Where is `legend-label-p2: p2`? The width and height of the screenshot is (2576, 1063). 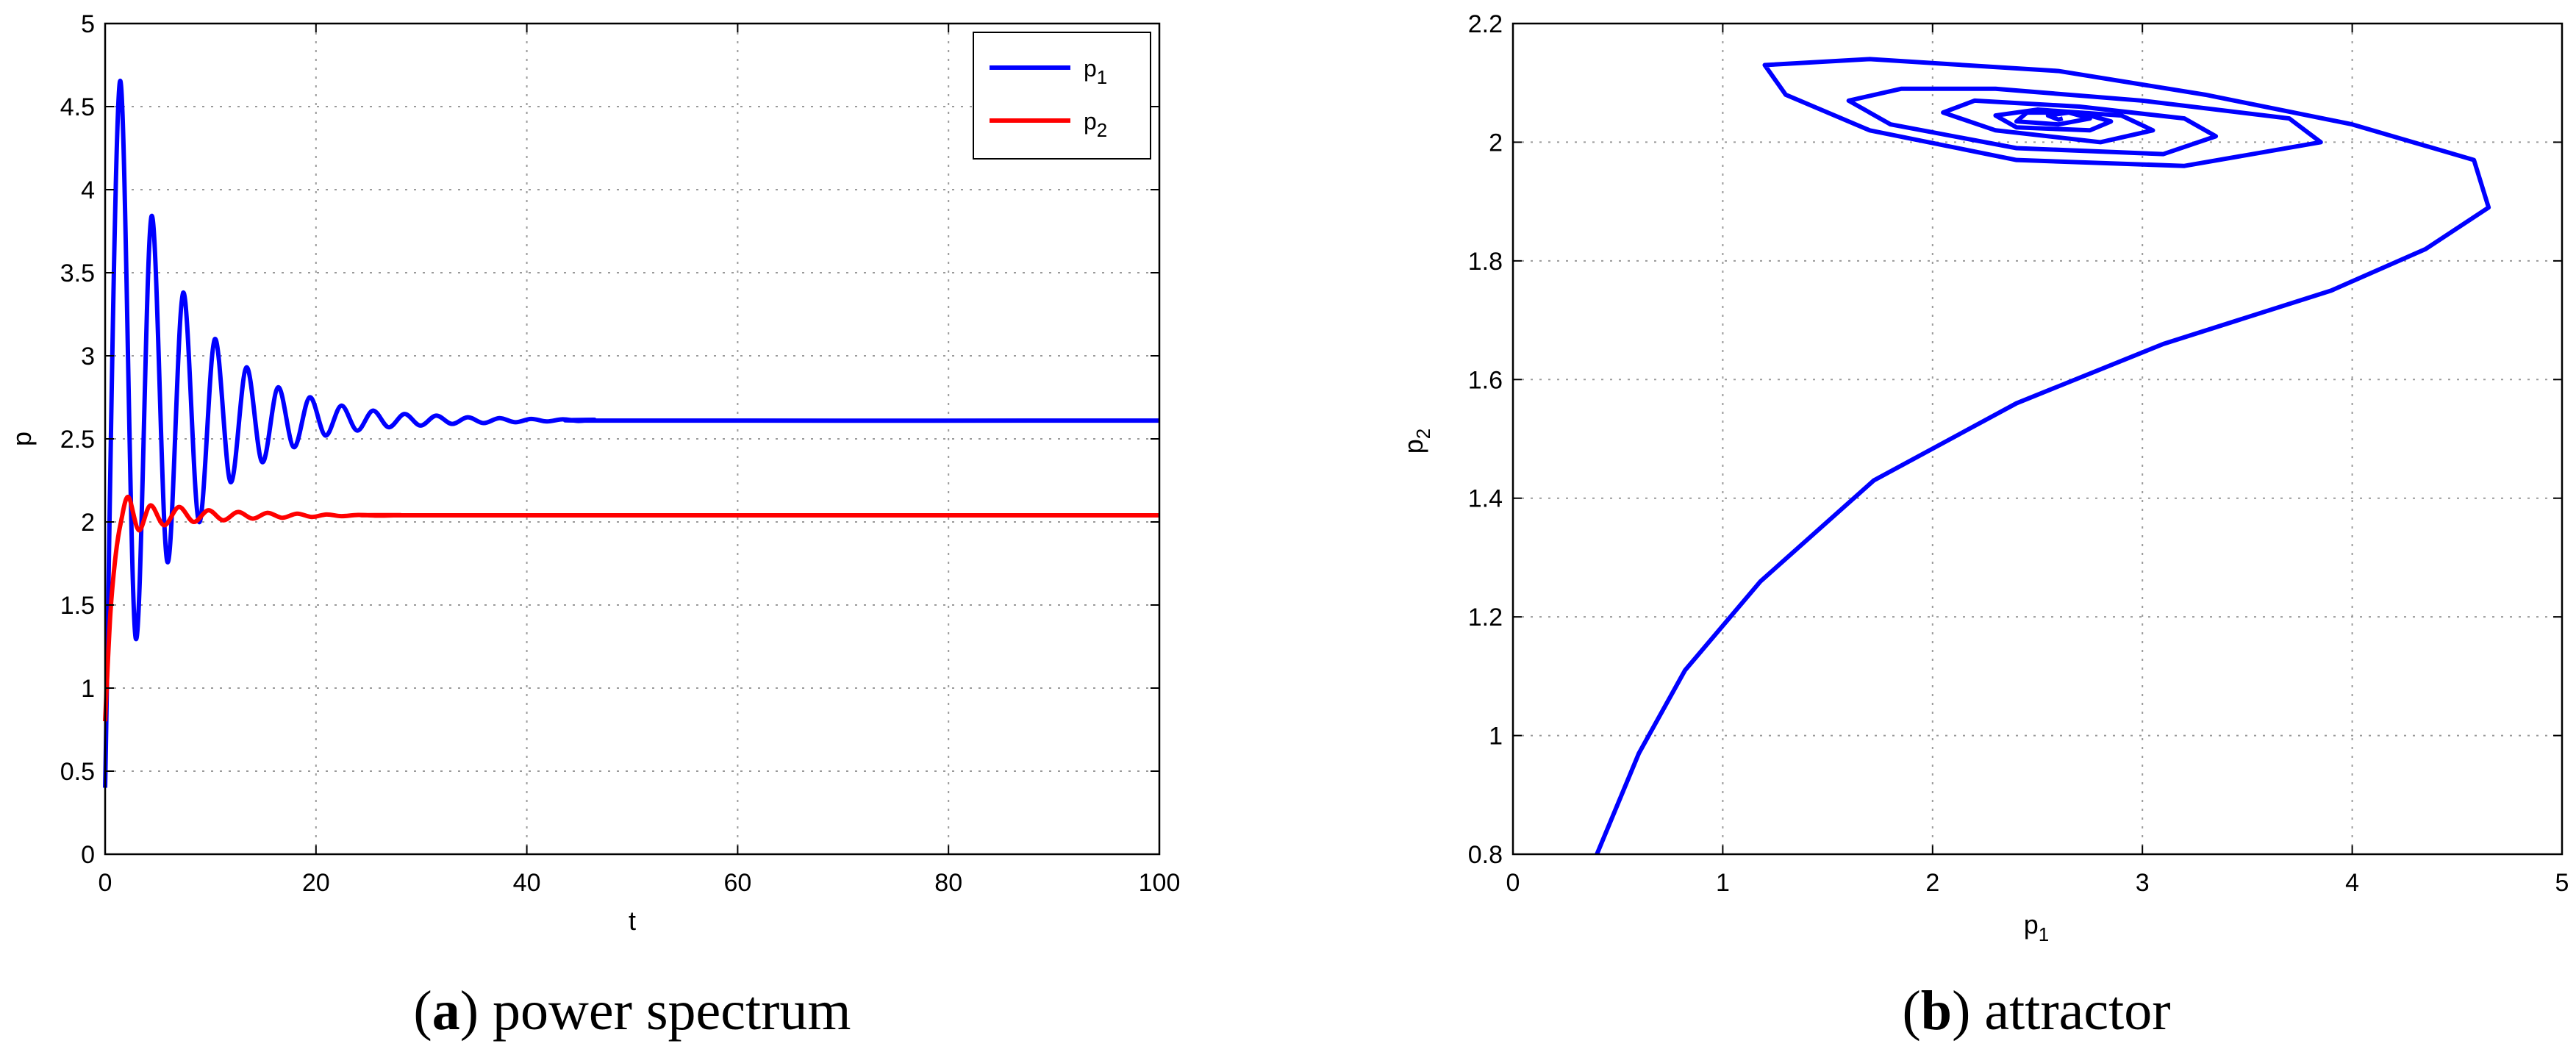
legend-label-p2: p2 is located at coordinates (1095, 125).